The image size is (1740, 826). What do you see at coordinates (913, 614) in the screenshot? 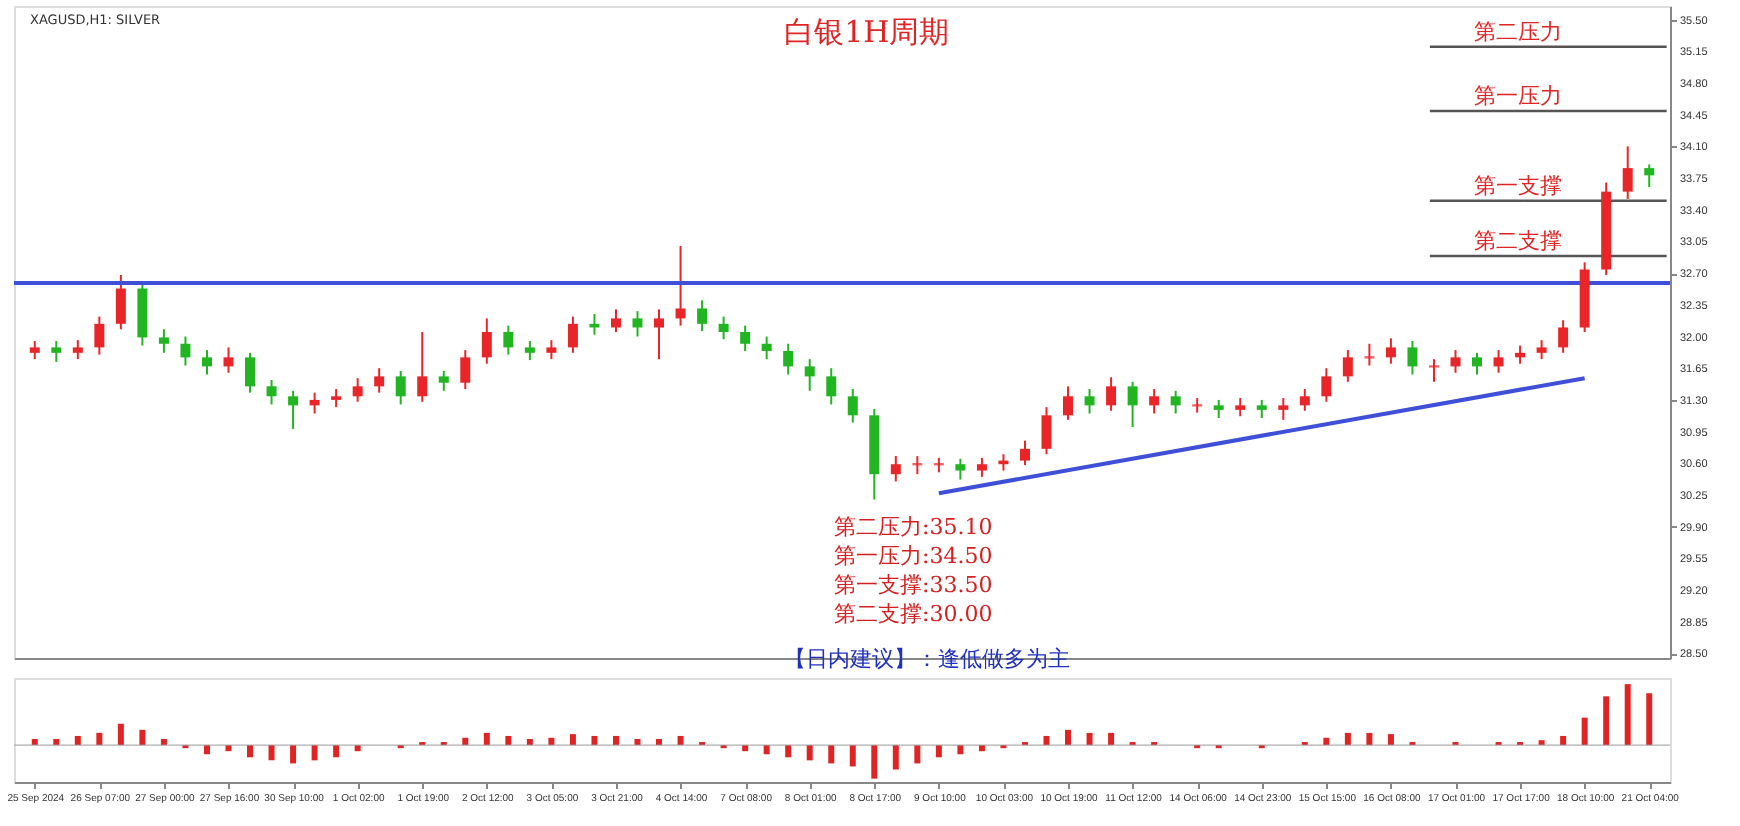
I see `annotation: 第二支撑:30.00` at bounding box center [913, 614].